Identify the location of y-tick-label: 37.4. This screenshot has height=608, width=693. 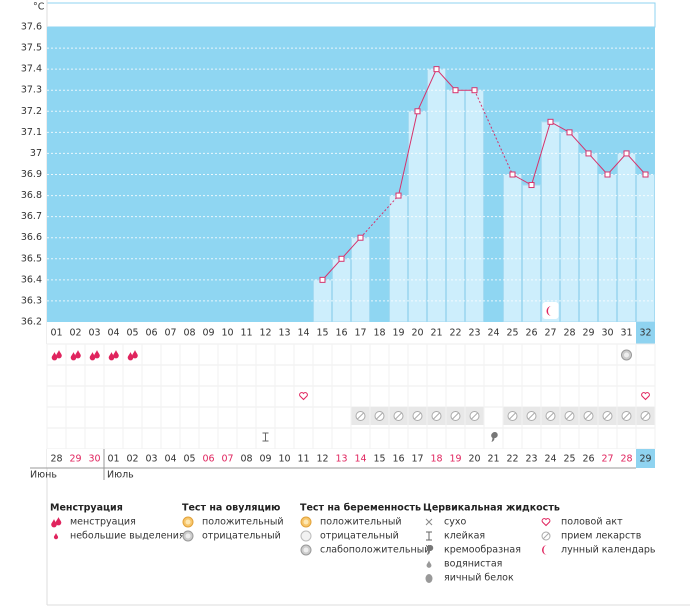
(31, 69).